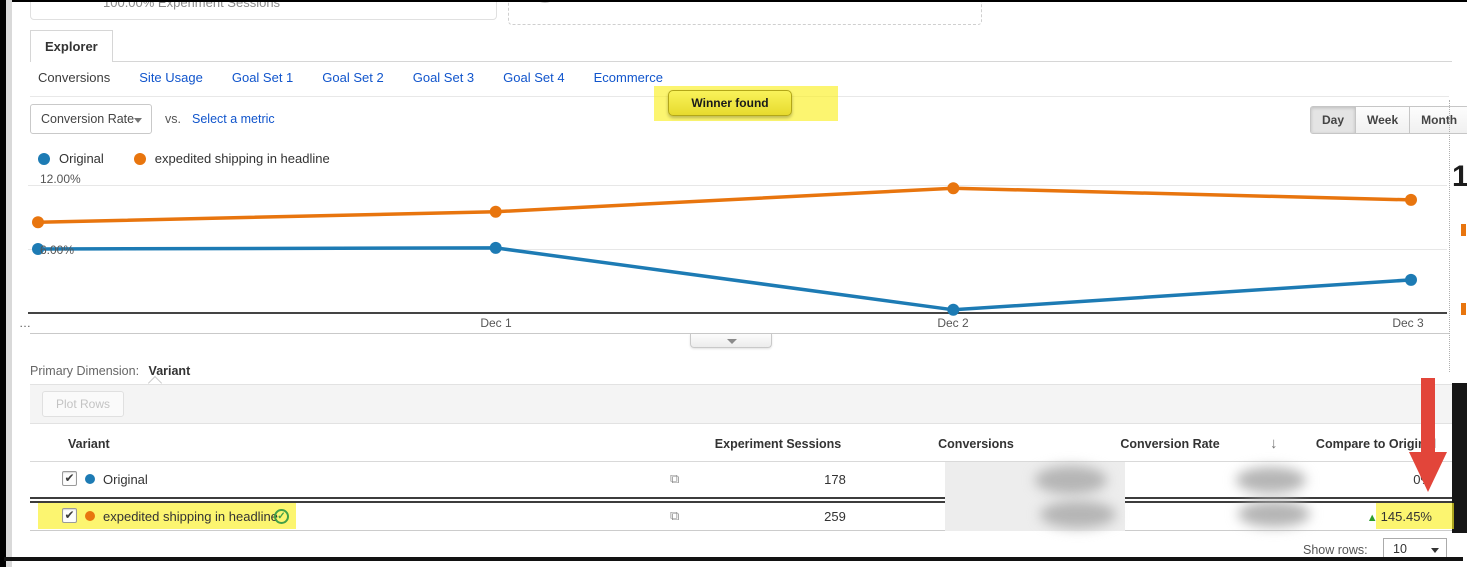 The height and width of the screenshot is (567, 1467). Describe the element at coordinates (125, 479) in the screenshot. I see `row-label-original: Original` at that location.